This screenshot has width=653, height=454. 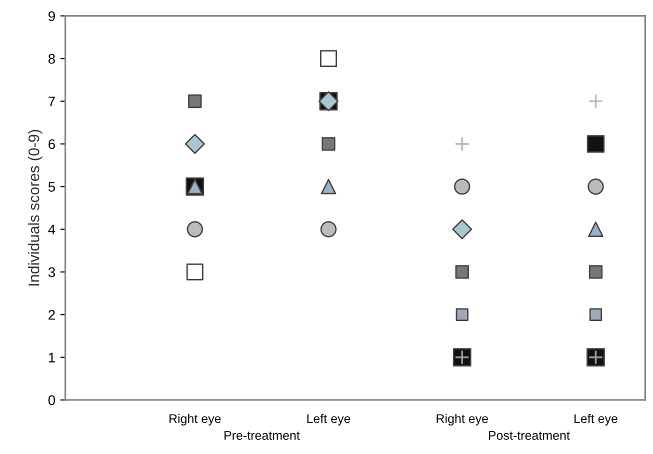 What do you see at coordinates (51, 357) in the screenshot?
I see `y-tick-label: 1` at bounding box center [51, 357].